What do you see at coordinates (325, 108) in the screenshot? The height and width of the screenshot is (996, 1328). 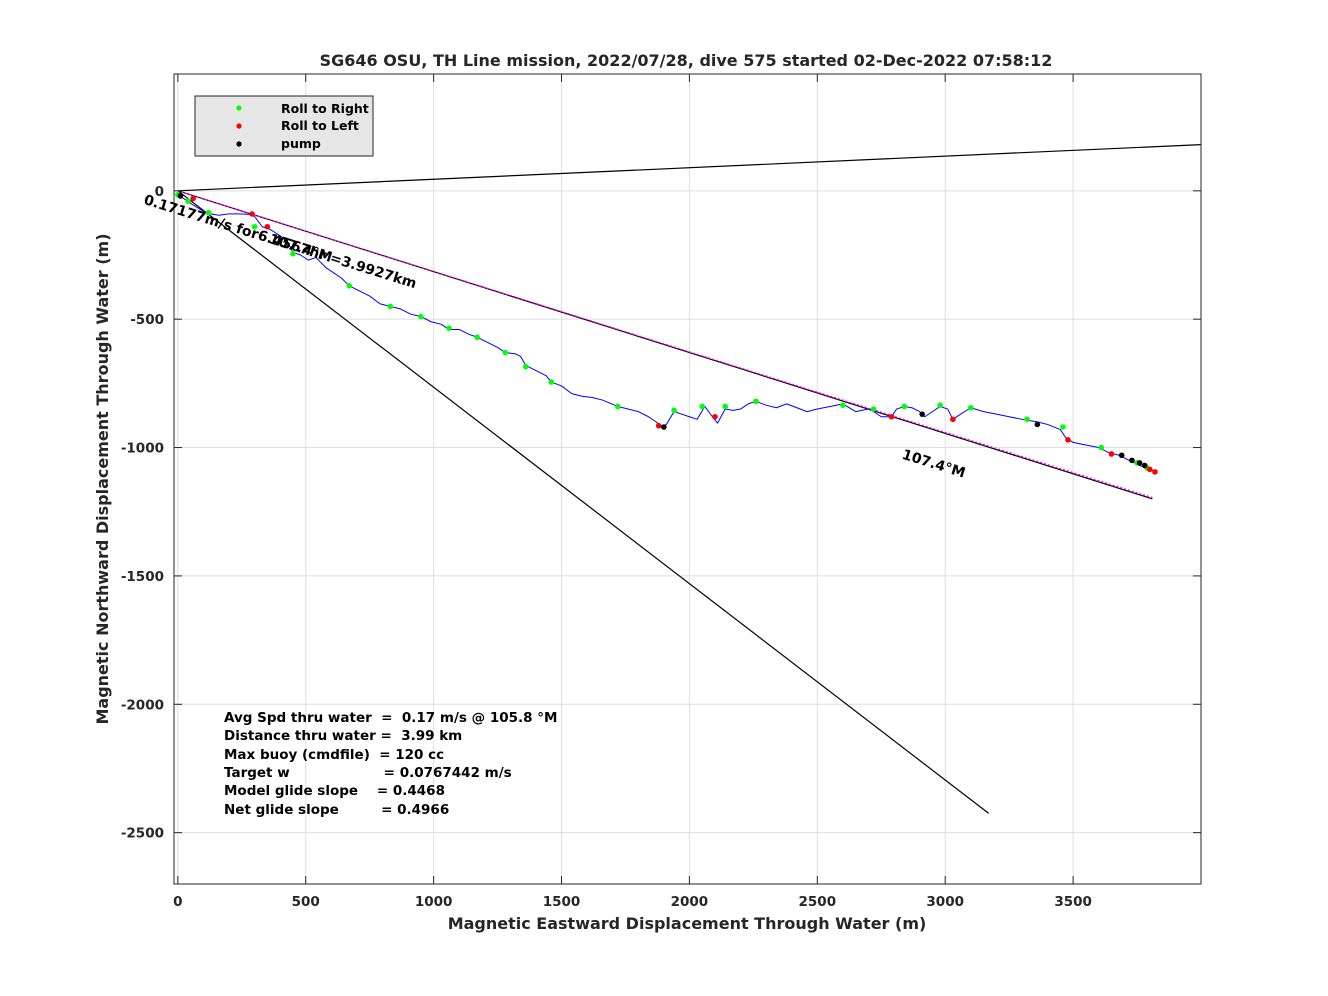 I see `legend-label-roll-right: Roll to Right` at bounding box center [325, 108].